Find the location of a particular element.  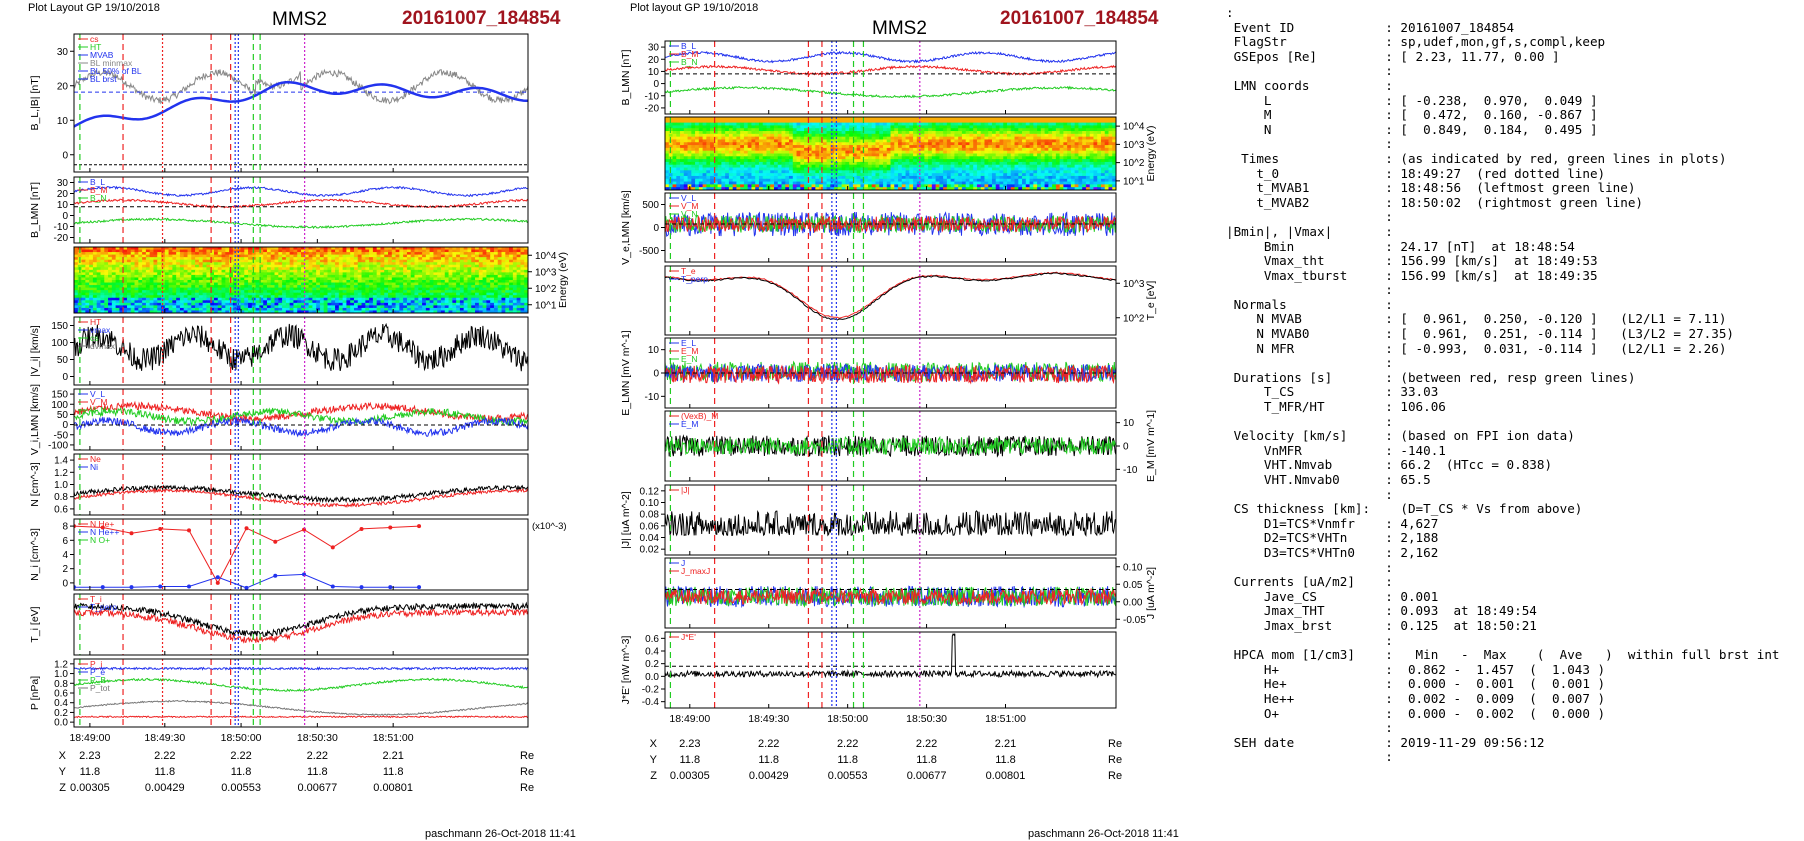

y-tick-label: 20 is located at coordinates (63, 194).